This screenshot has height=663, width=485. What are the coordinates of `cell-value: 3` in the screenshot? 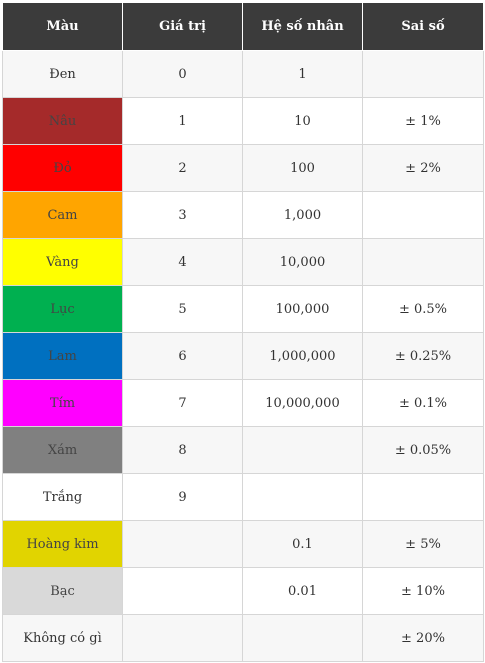 It's located at (182, 215).